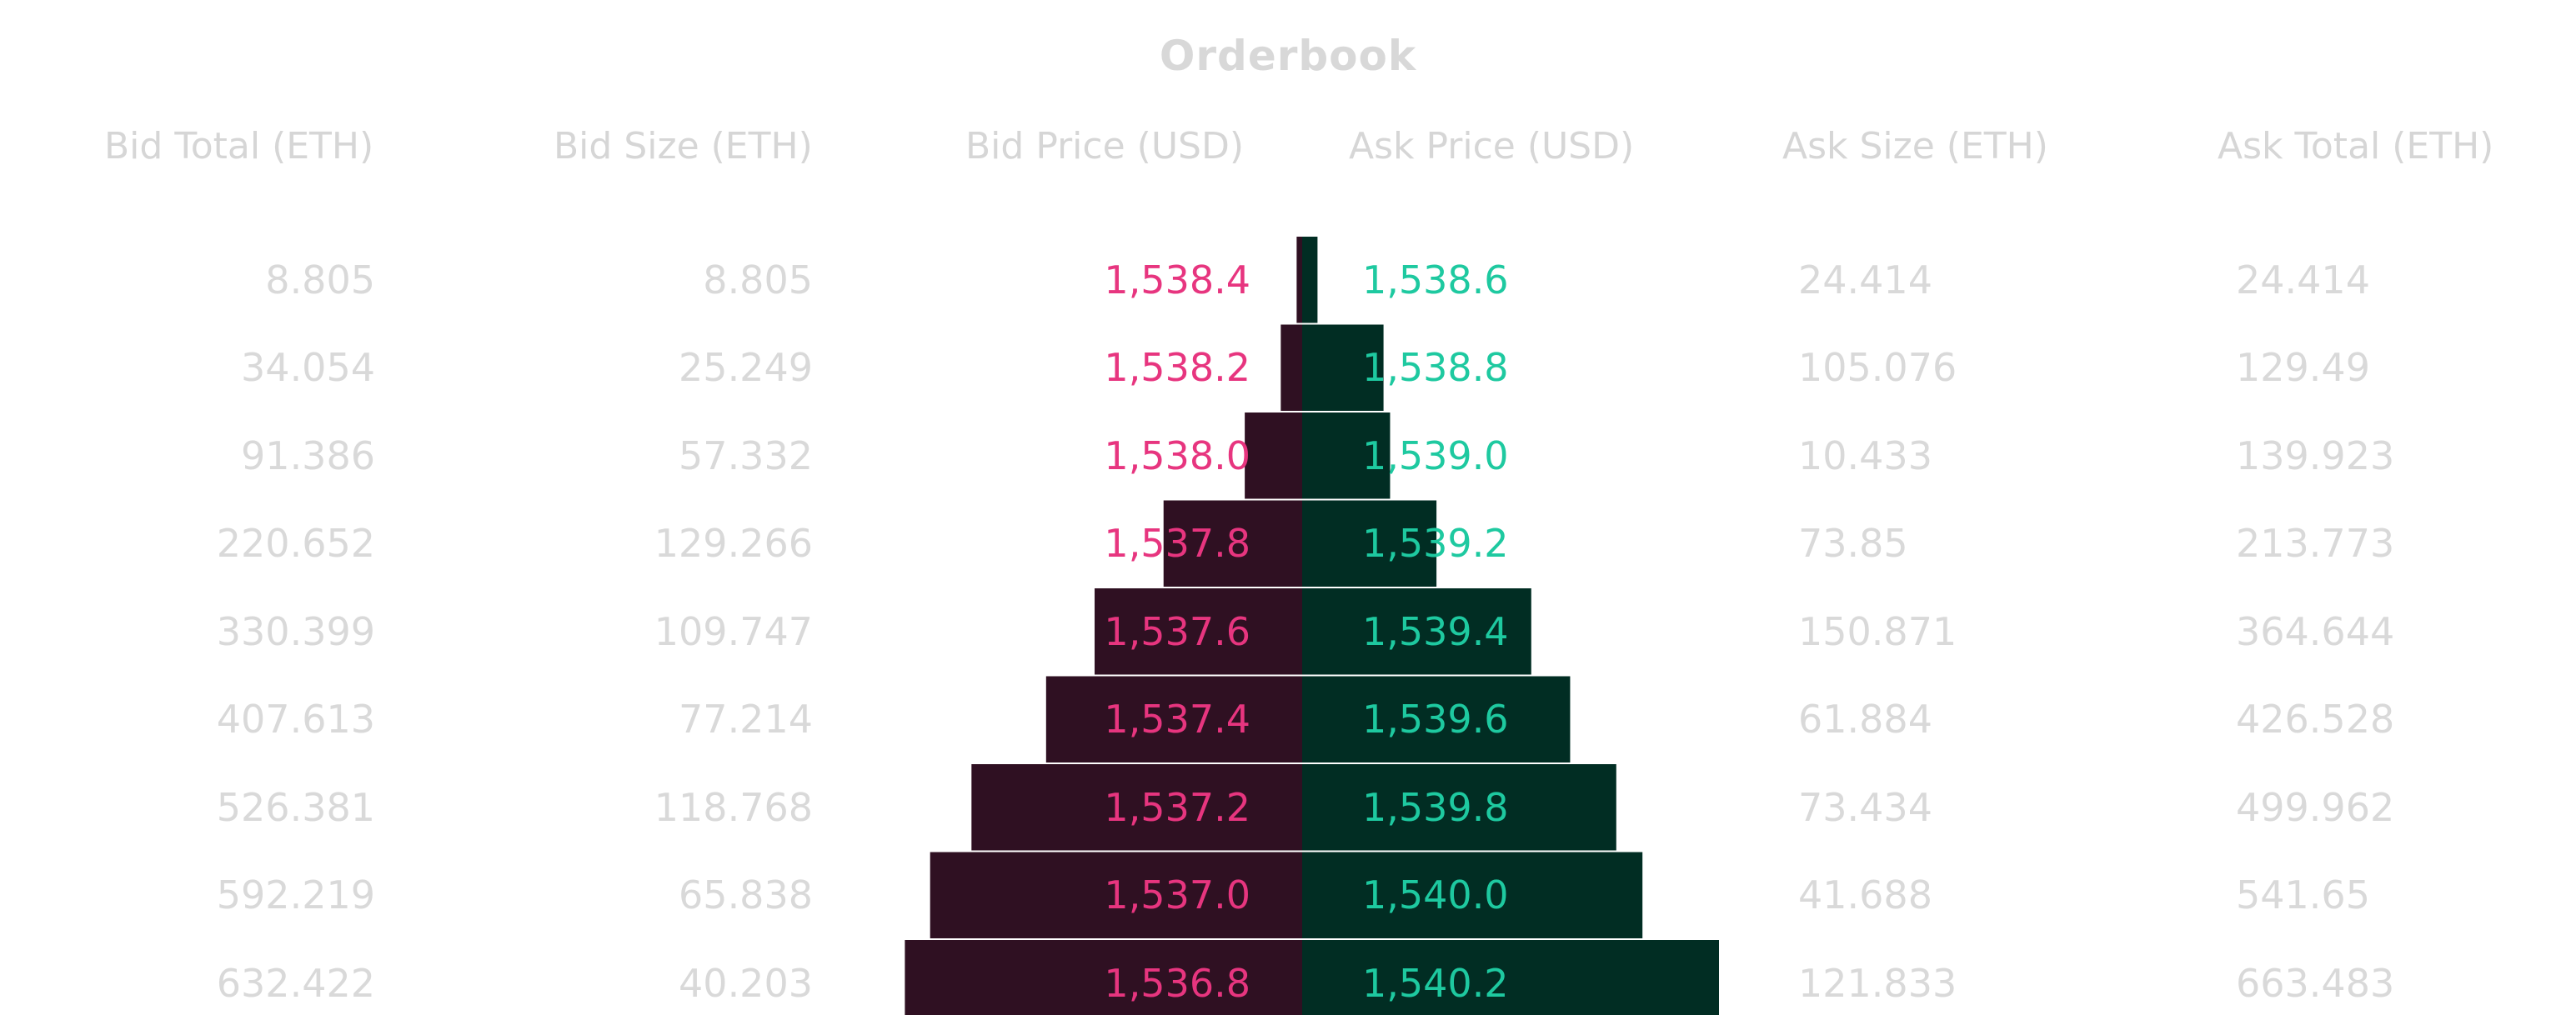 The height and width of the screenshot is (1015, 2576). I want to click on header-ask-total: Ask Total (ETH), so click(2356, 146).